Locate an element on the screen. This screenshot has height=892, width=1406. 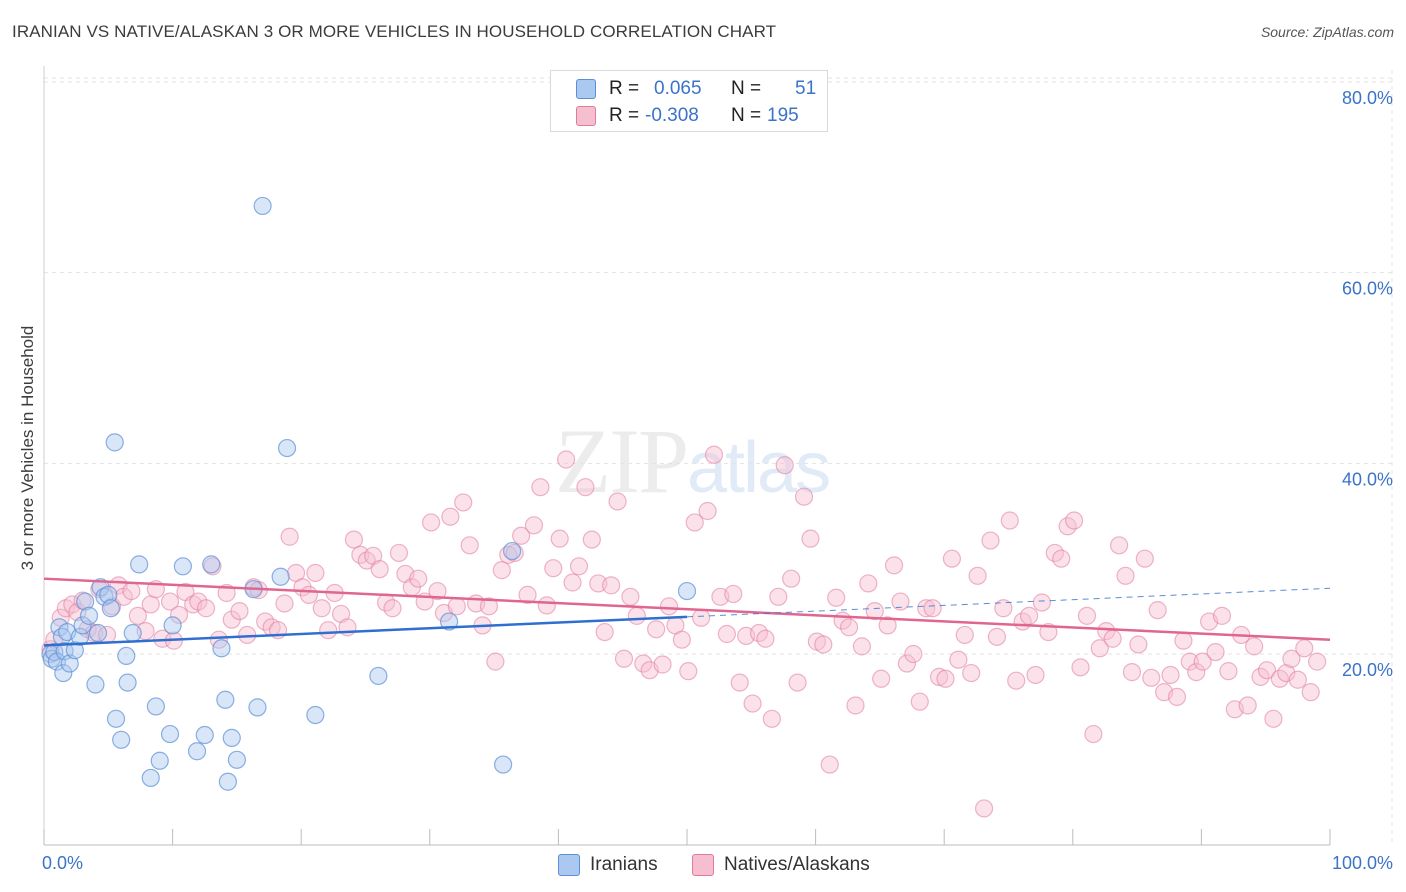
legend-r-value-natives: -0.308 is located at coordinates (672, 115).